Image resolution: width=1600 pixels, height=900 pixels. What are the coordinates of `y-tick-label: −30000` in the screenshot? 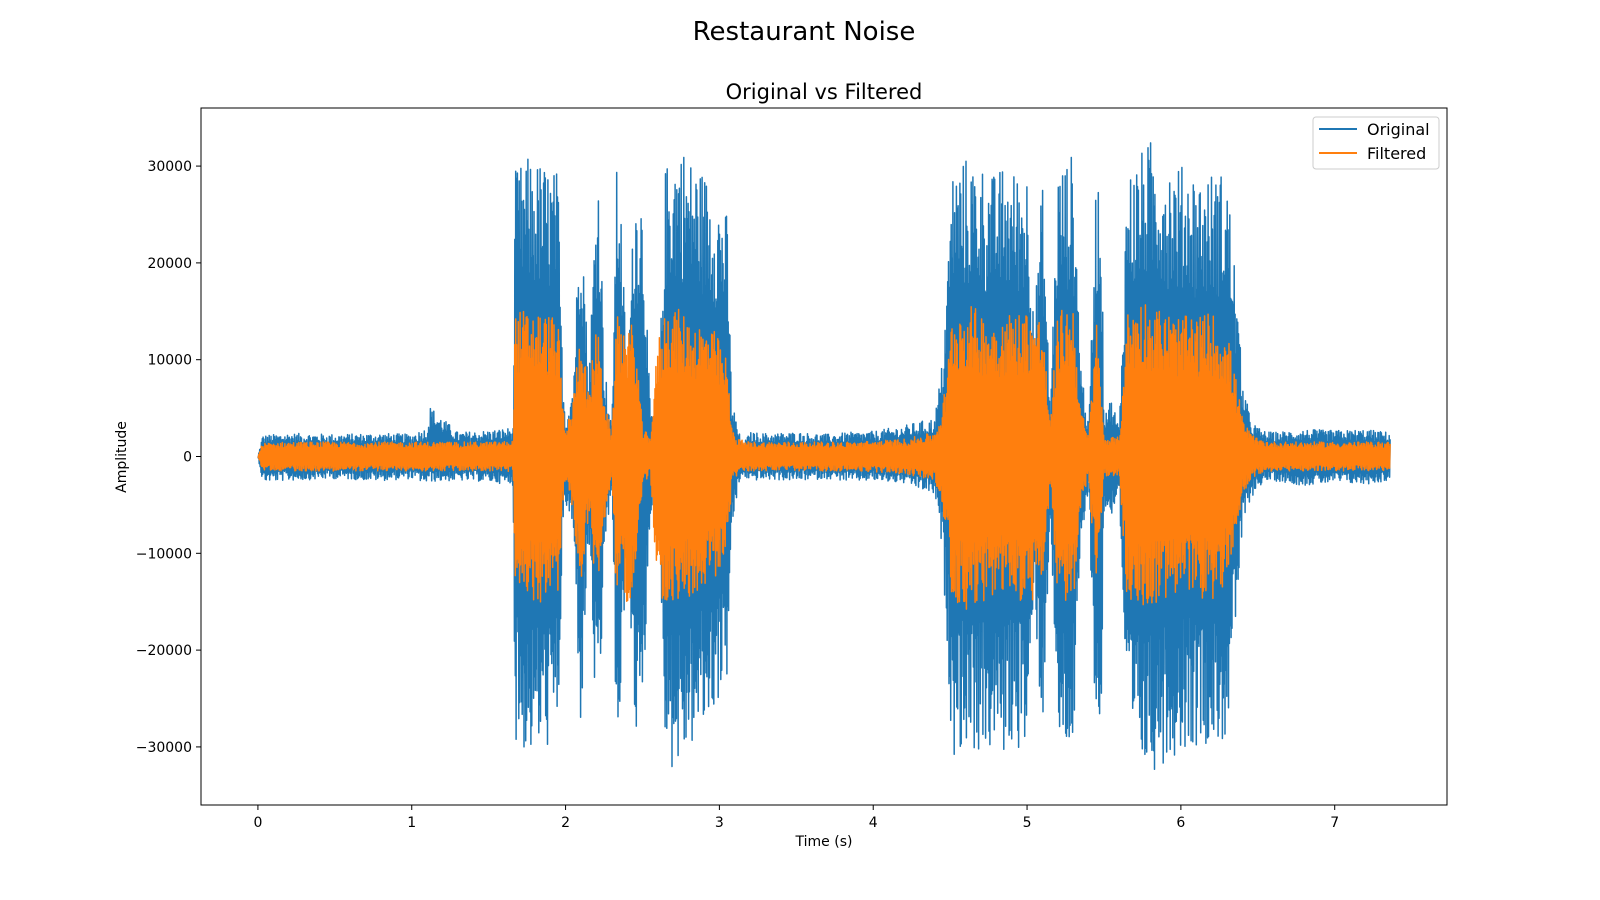 It's located at (164, 748).